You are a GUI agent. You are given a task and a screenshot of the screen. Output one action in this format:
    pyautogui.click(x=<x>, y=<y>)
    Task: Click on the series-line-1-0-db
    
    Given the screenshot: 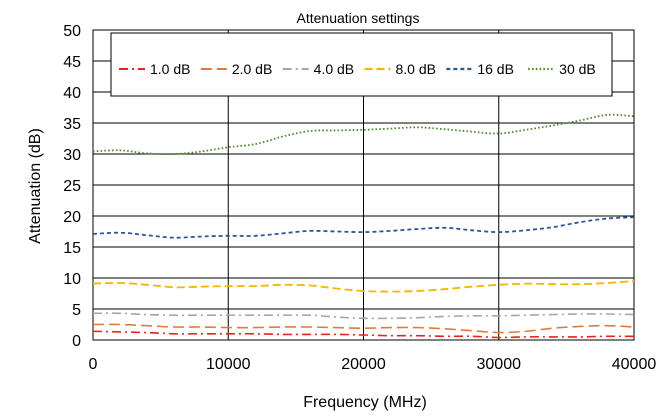 What is the action you would take?
    pyautogui.click(x=363, y=334)
    